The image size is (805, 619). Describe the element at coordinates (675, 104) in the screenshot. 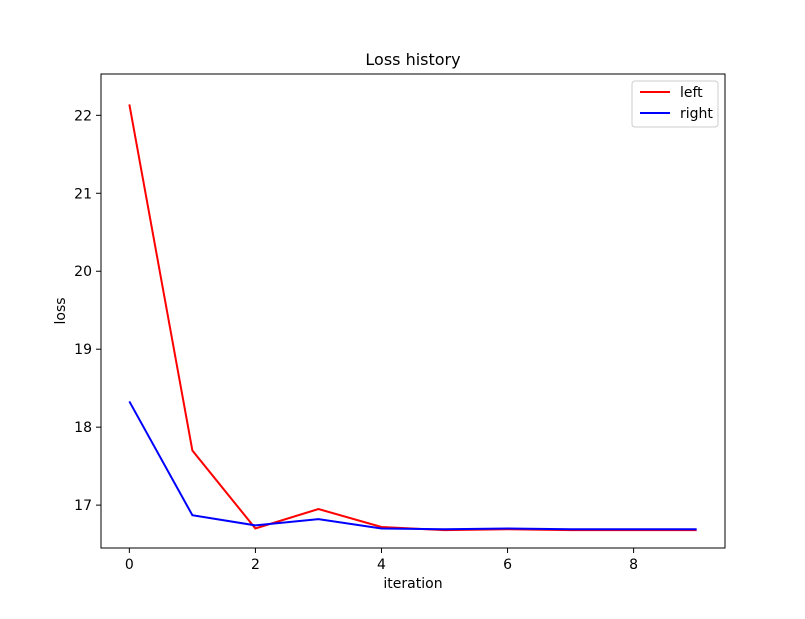

I see `legend: left right` at that location.